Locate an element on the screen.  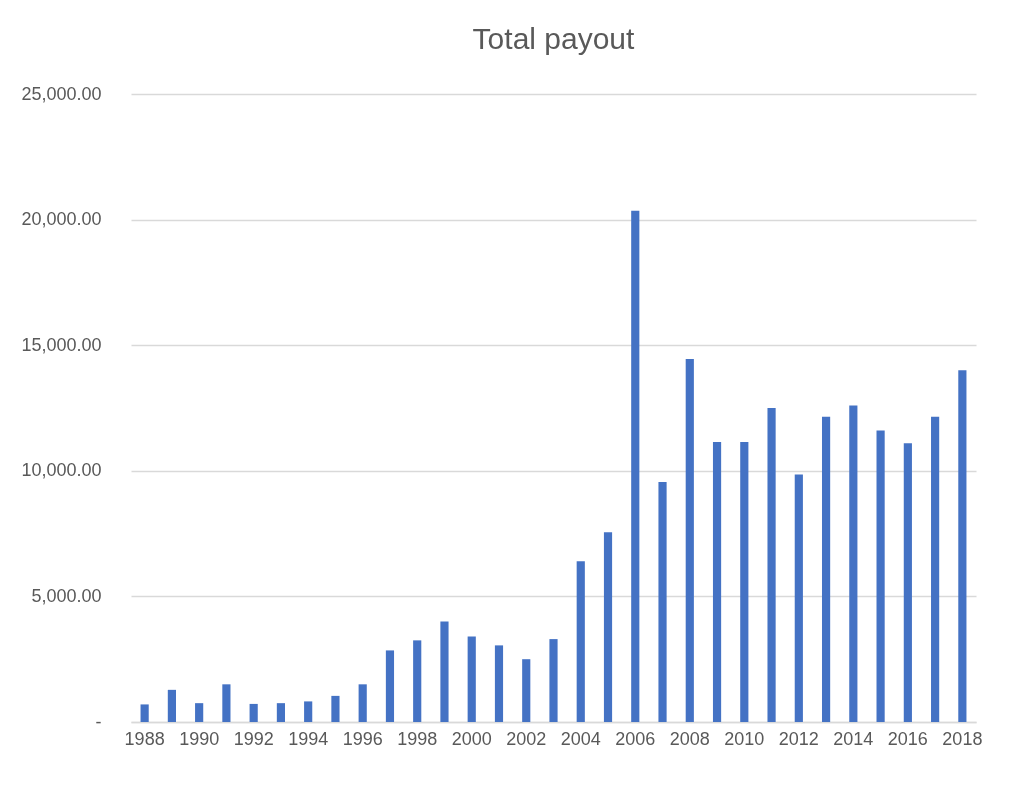
x-tick-label: 2002 is located at coordinates (526, 738).